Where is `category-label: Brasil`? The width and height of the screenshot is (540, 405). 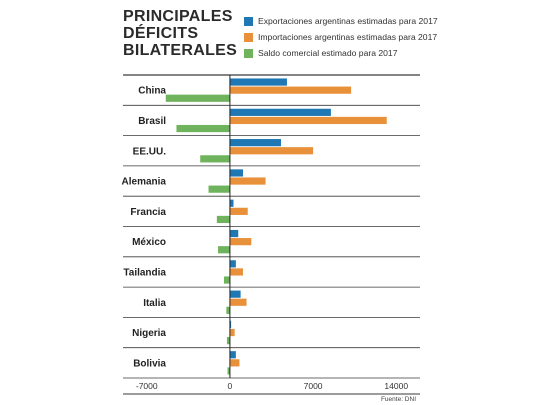 category-label: Brasil is located at coordinates (152, 121).